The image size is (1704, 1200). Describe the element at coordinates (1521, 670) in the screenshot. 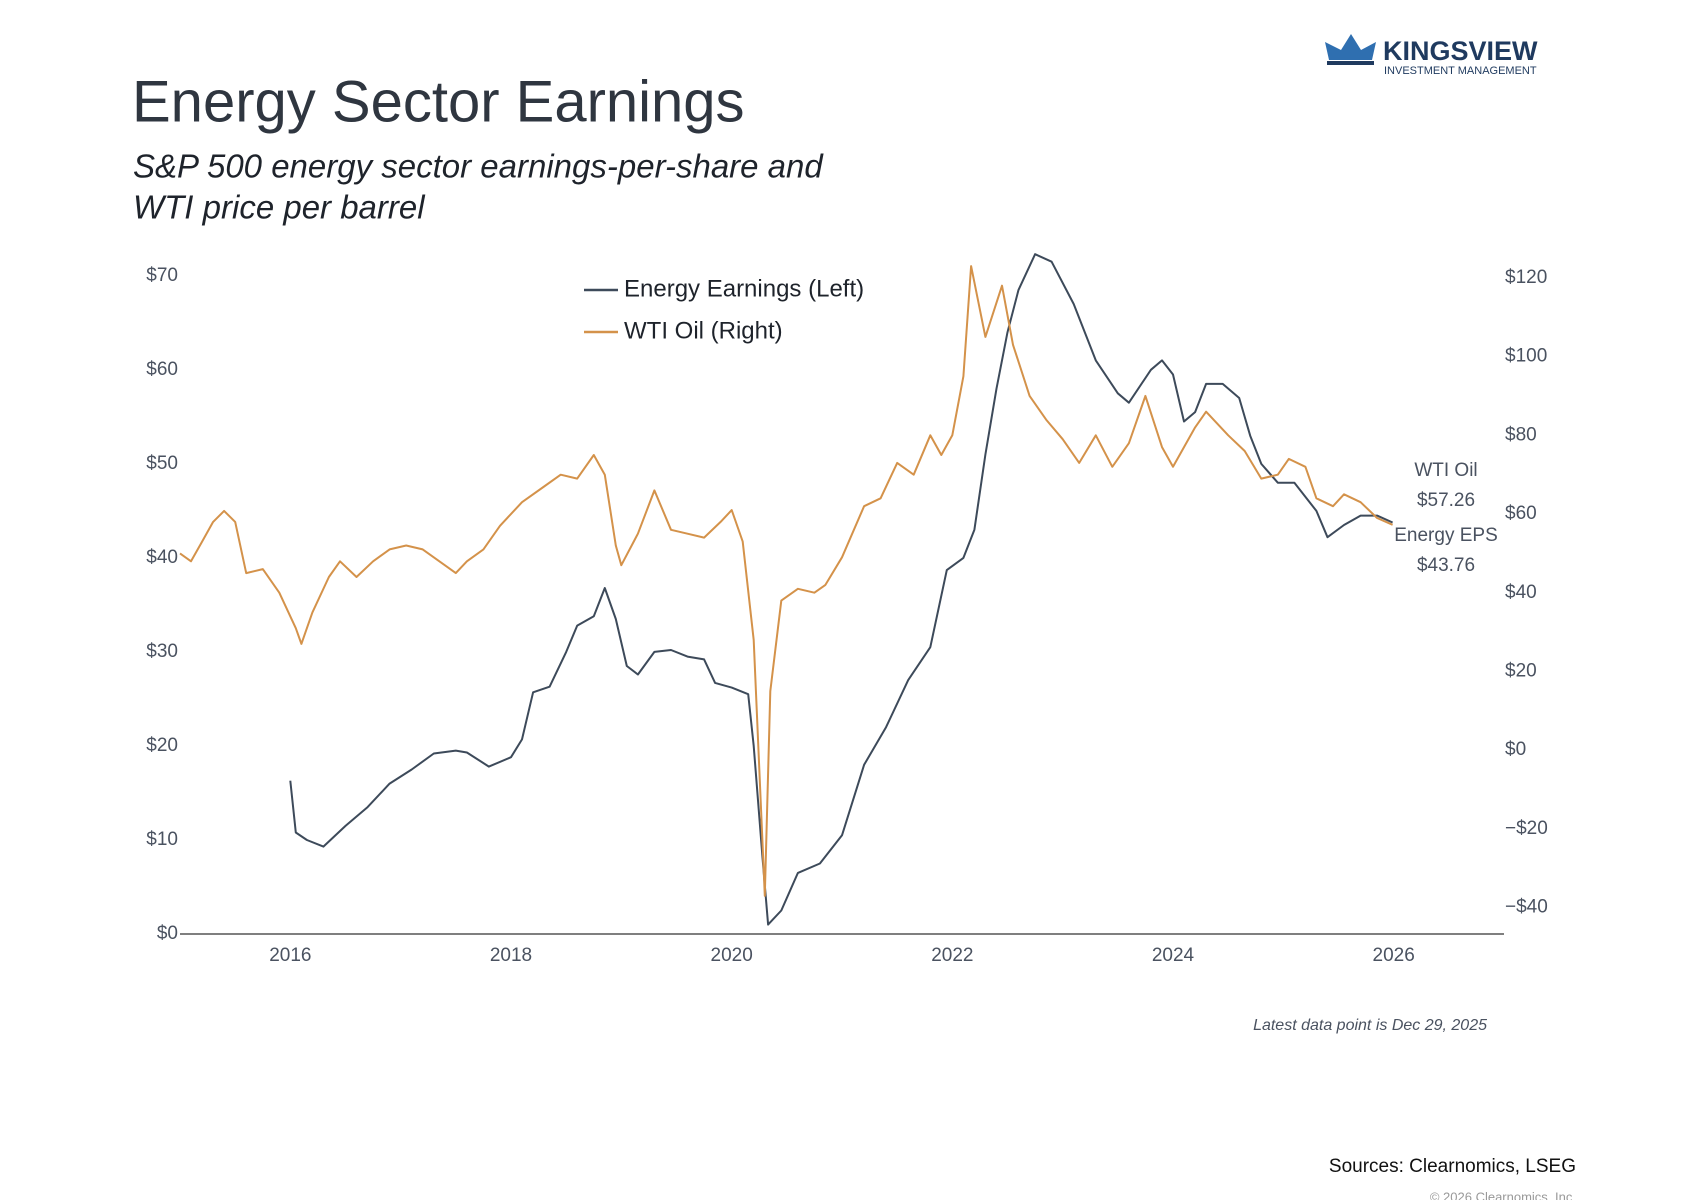

I see `y2-tick-label: $20` at that location.